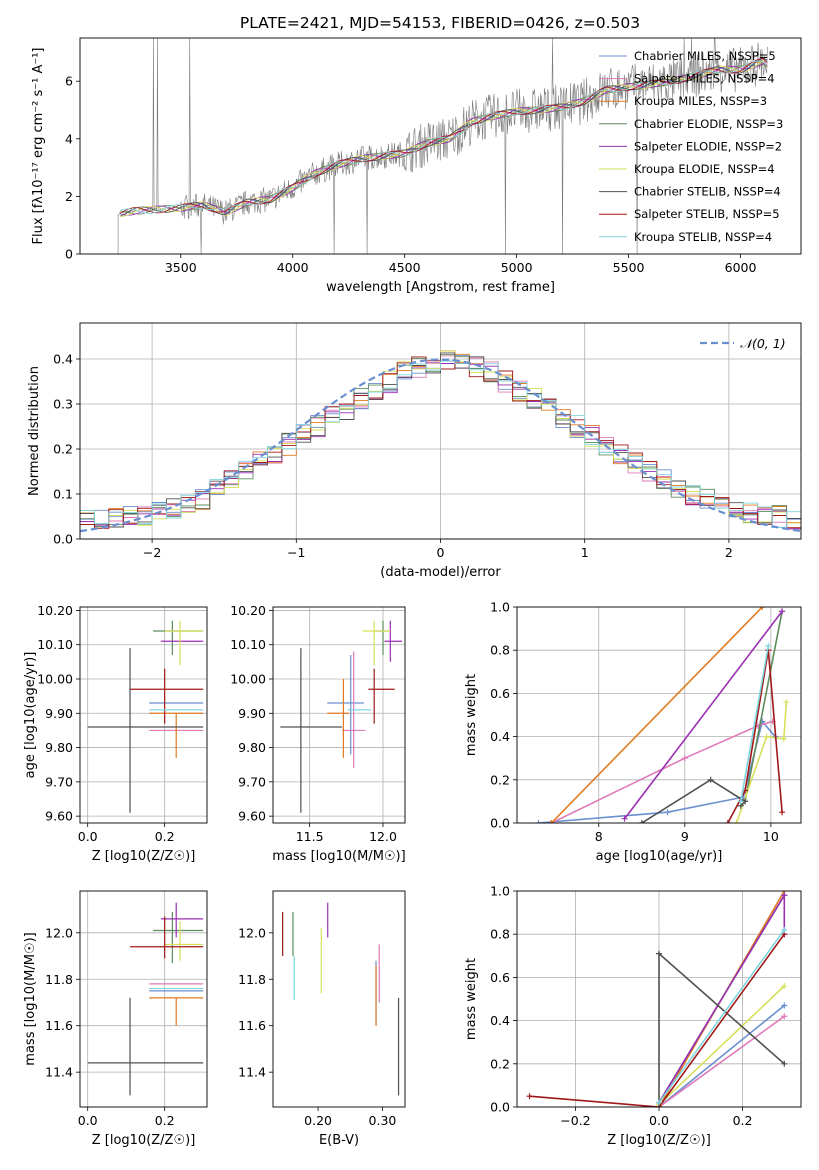  Describe the element at coordinates (59, 1025) in the screenshot. I see `y-tick-label: 11.6` at that location.